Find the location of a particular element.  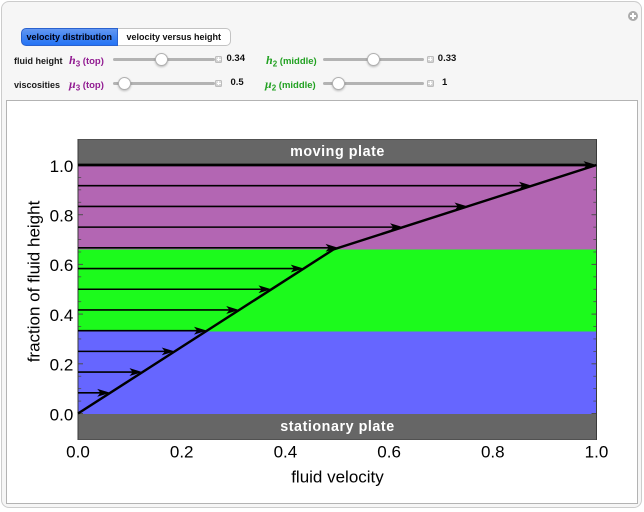

svg-text: fluid velocity is located at coordinates (337, 477).